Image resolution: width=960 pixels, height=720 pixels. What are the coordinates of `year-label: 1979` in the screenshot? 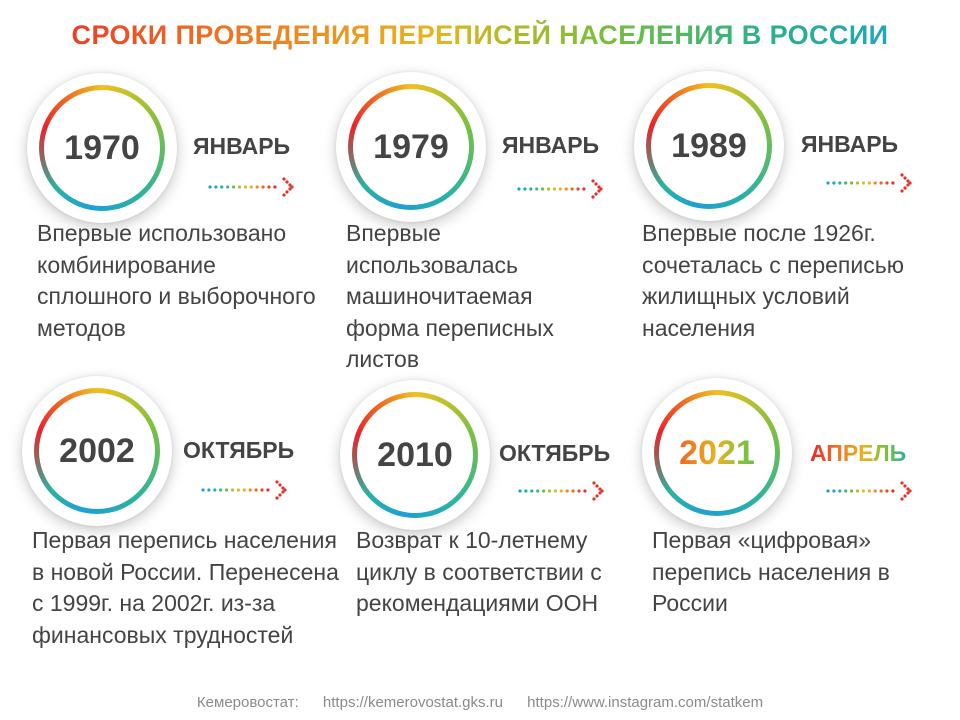 It's located at (411, 147).